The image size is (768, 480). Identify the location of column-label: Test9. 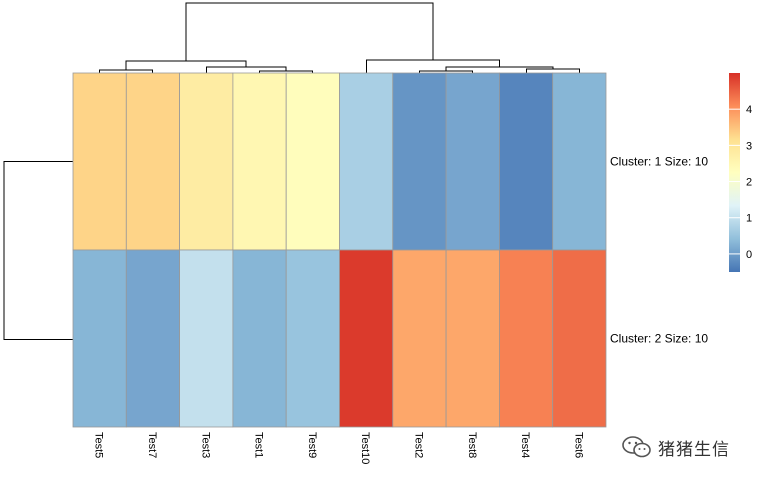
(312, 445).